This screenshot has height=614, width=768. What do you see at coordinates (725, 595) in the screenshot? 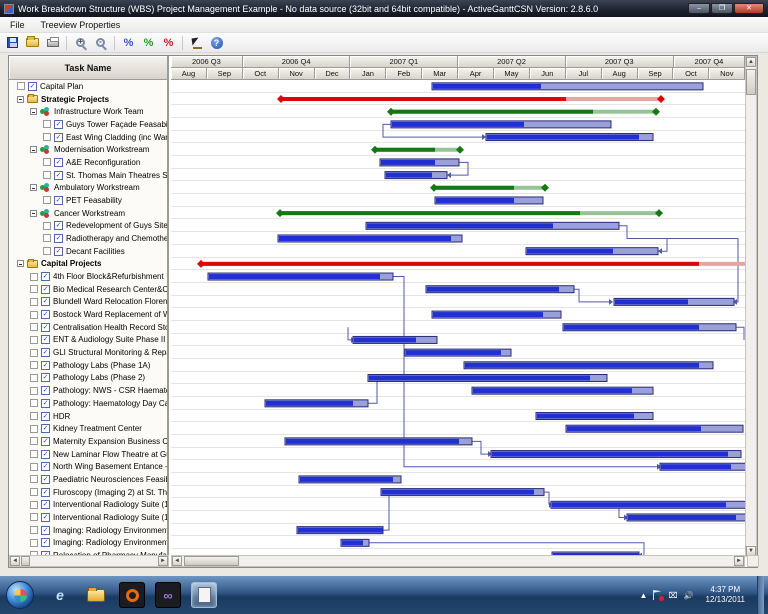
I see `clock: 4:37 PM 12/13/2011` at bounding box center [725, 595].